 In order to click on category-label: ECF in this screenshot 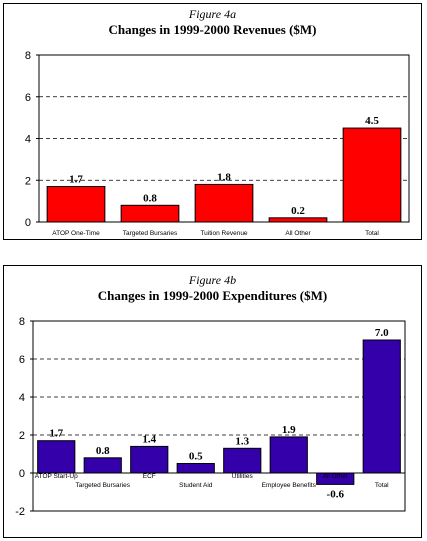, I will do `click(149, 476)`.